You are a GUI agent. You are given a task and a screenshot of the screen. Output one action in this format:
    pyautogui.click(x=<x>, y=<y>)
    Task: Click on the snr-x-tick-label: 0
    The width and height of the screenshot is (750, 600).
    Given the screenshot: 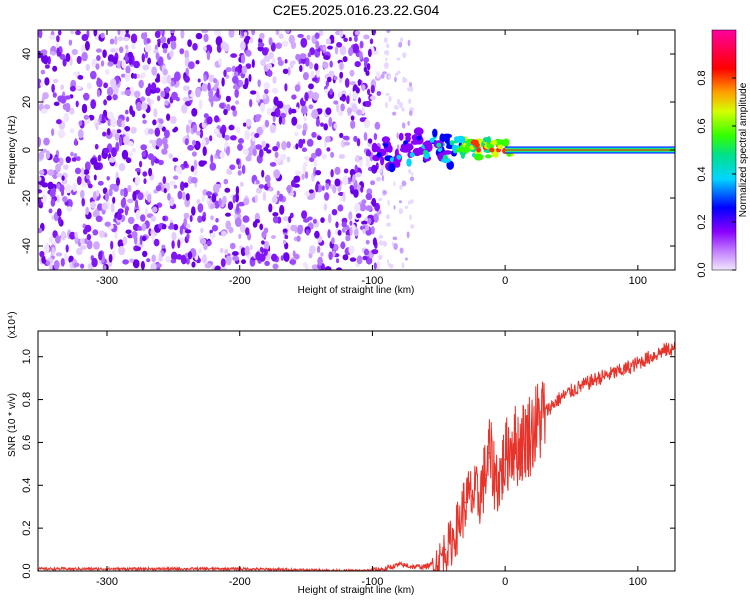 What is the action you would take?
    pyautogui.click(x=505, y=582)
    